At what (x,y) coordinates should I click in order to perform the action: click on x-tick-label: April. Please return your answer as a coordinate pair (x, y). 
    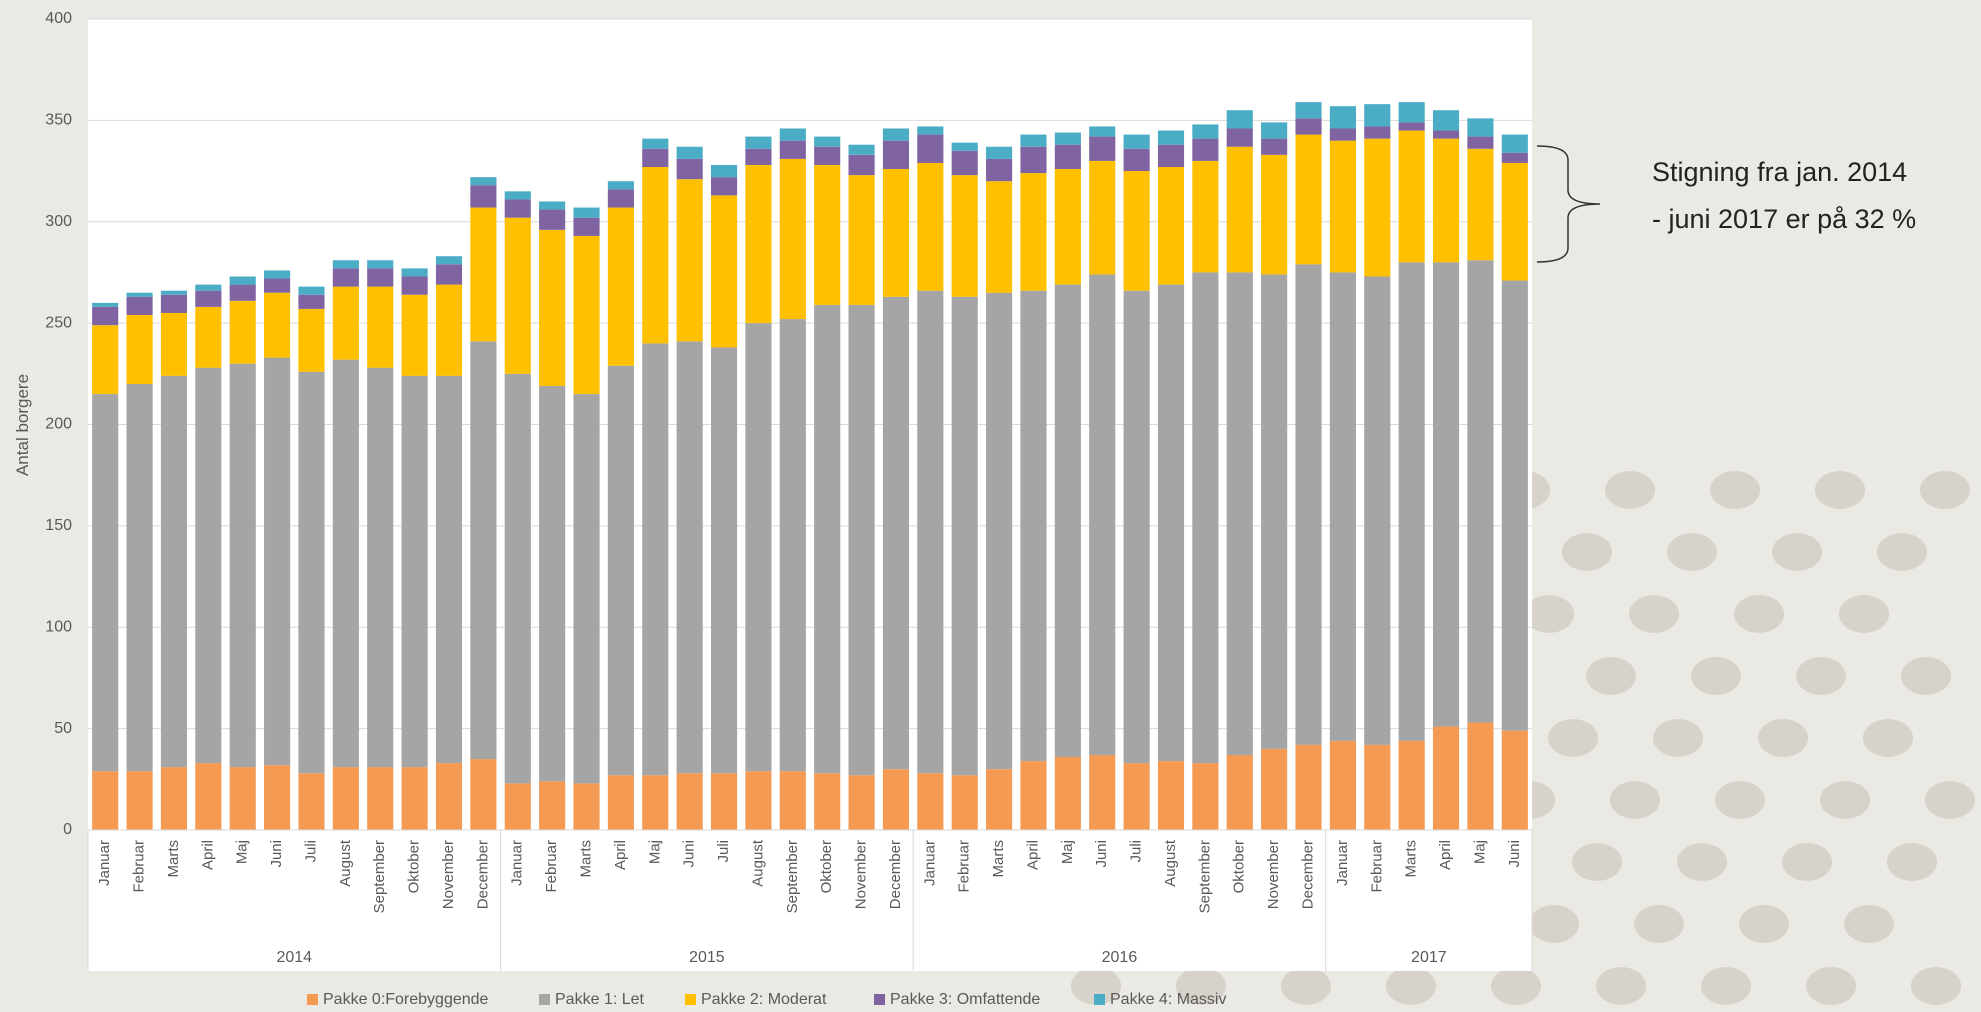
    Looking at the image, I should click on (1445, 855).